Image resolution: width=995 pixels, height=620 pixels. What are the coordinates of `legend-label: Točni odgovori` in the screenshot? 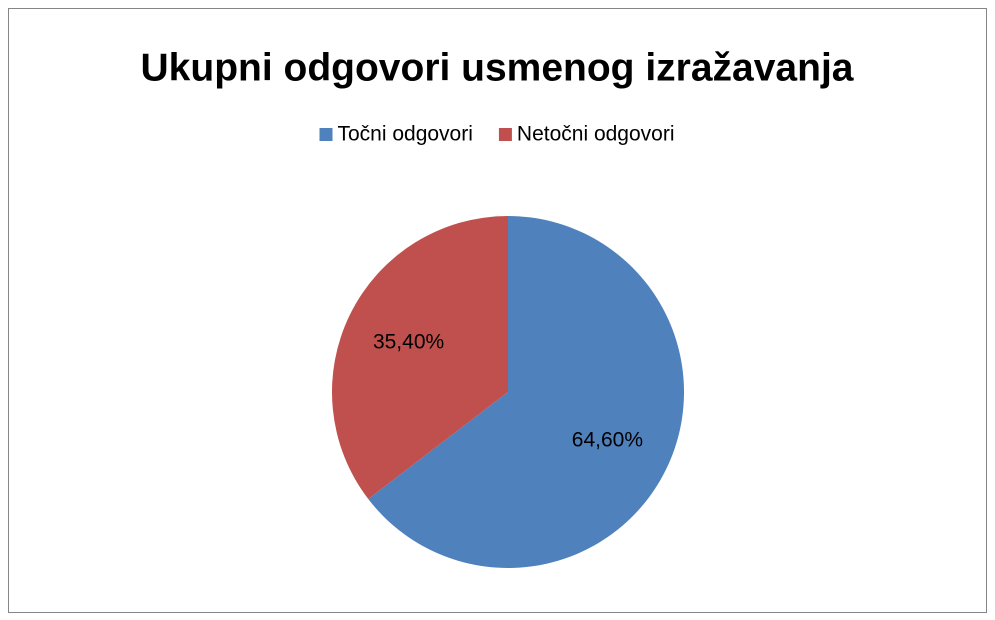 It's located at (404, 134).